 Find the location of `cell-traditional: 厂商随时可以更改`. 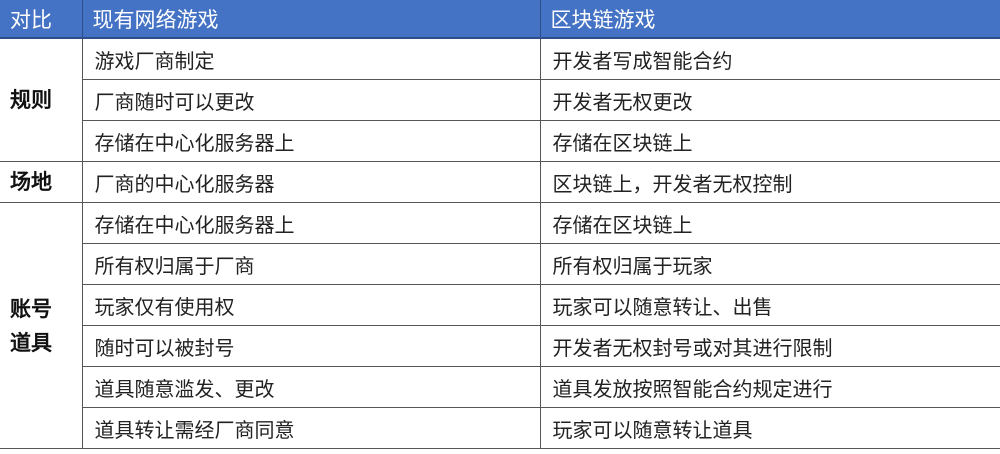

cell-traditional: 厂商随时可以更改 is located at coordinates (311, 100).